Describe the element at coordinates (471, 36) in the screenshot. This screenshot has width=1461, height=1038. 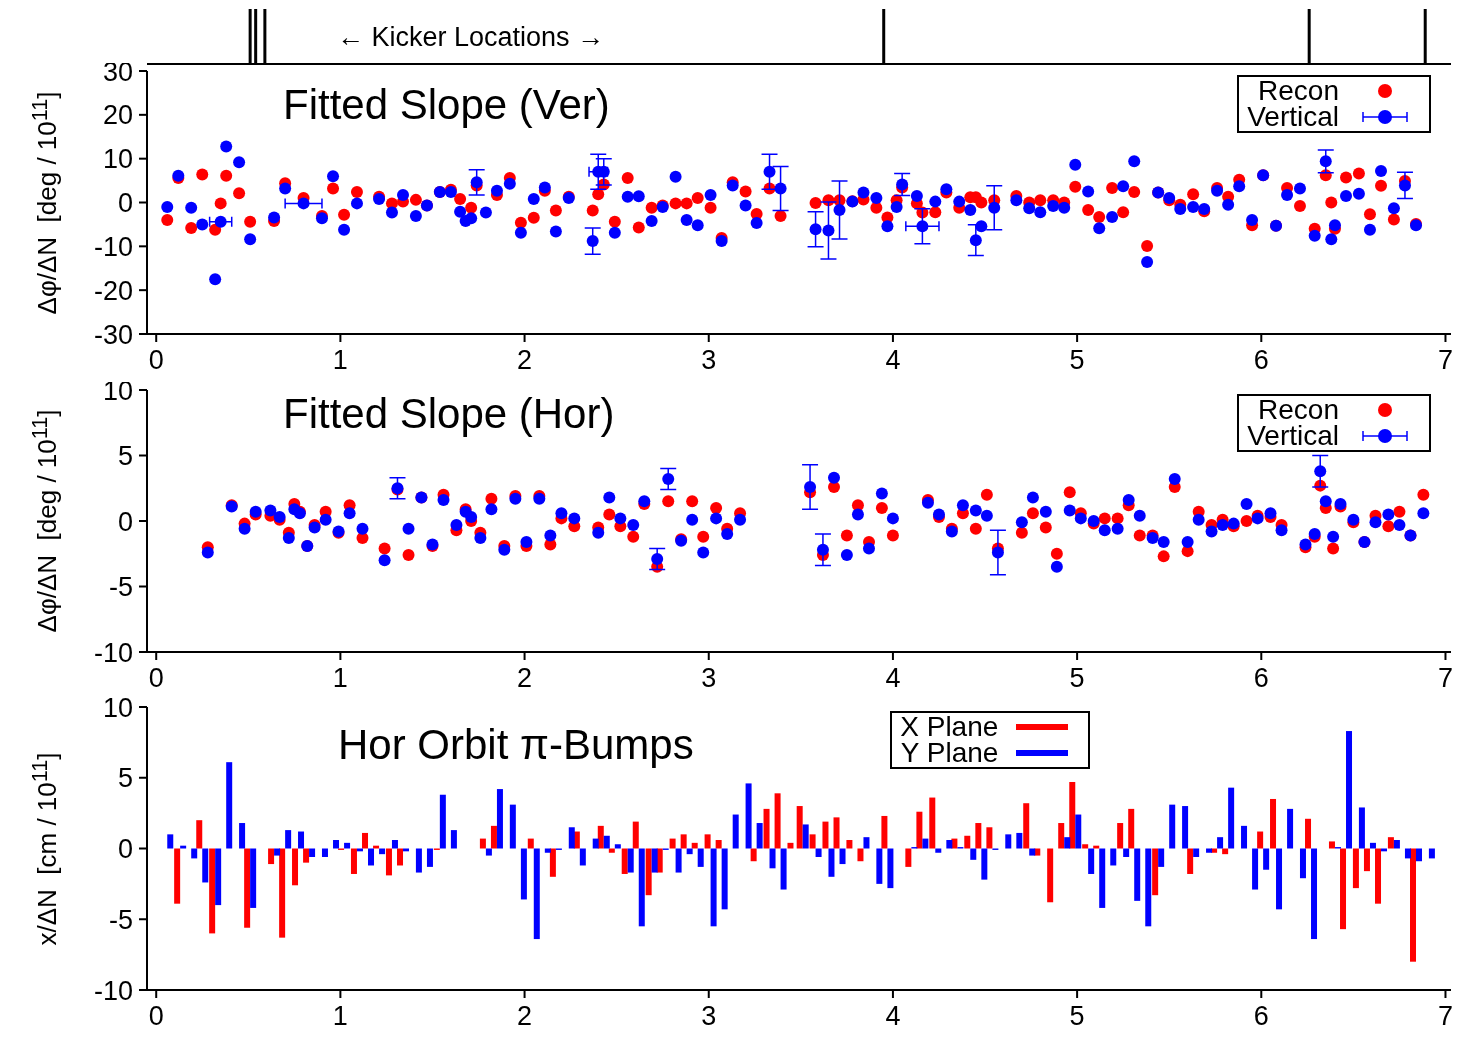
I see `annotation: ← Kicker Locations →` at that location.